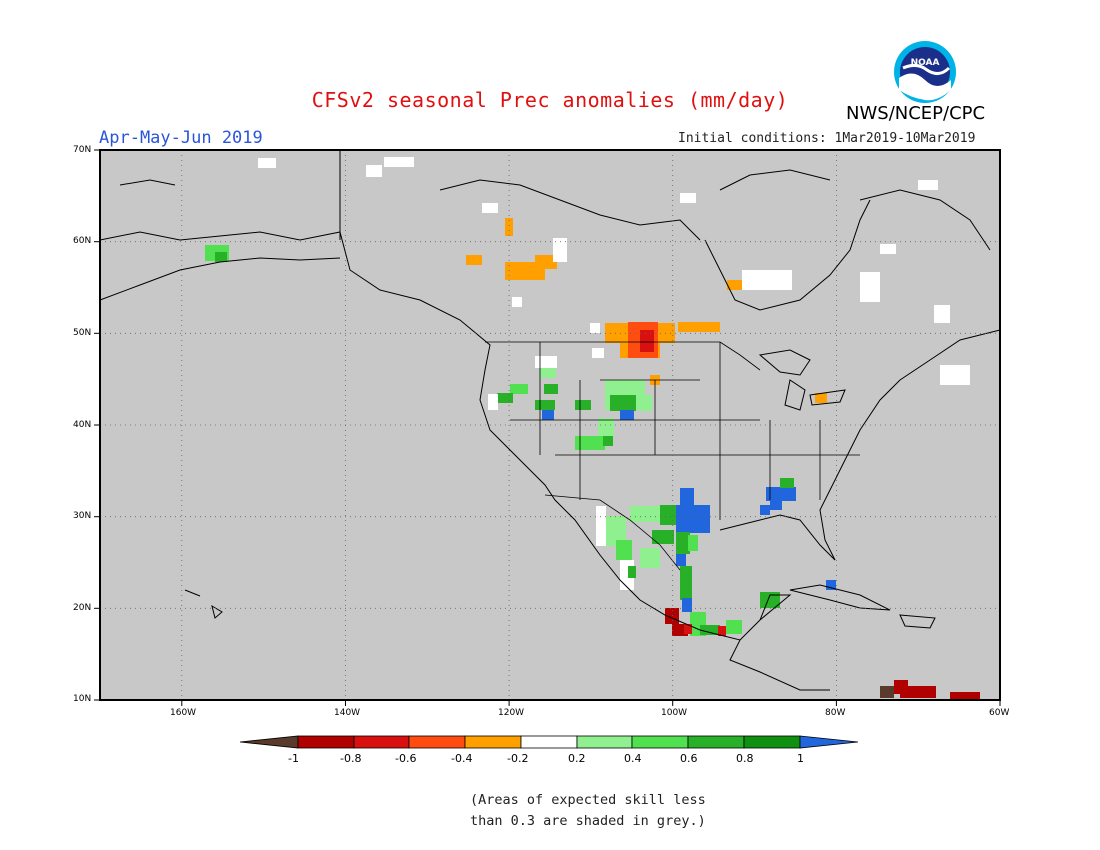 This screenshot has width=1100, height=850. I want to click on lon-label: 100W, so click(674, 713).